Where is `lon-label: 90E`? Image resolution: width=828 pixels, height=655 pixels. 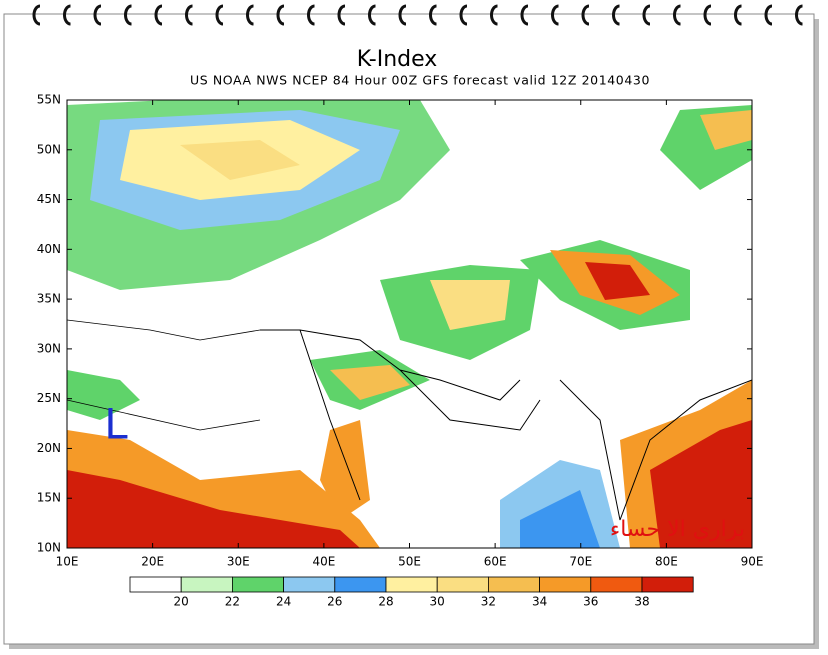 lon-label: 90E is located at coordinates (752, 562).